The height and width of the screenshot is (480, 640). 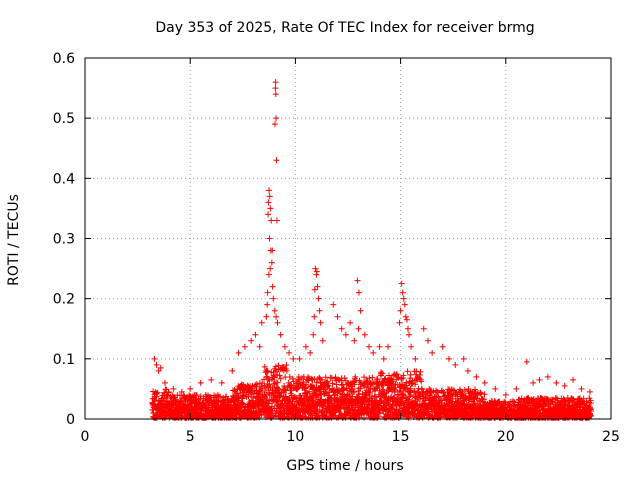 What do you see at coordinates (506, 437) in the screenshot?
I see `x-tick-label: 20` at bounding box center [506, 437].